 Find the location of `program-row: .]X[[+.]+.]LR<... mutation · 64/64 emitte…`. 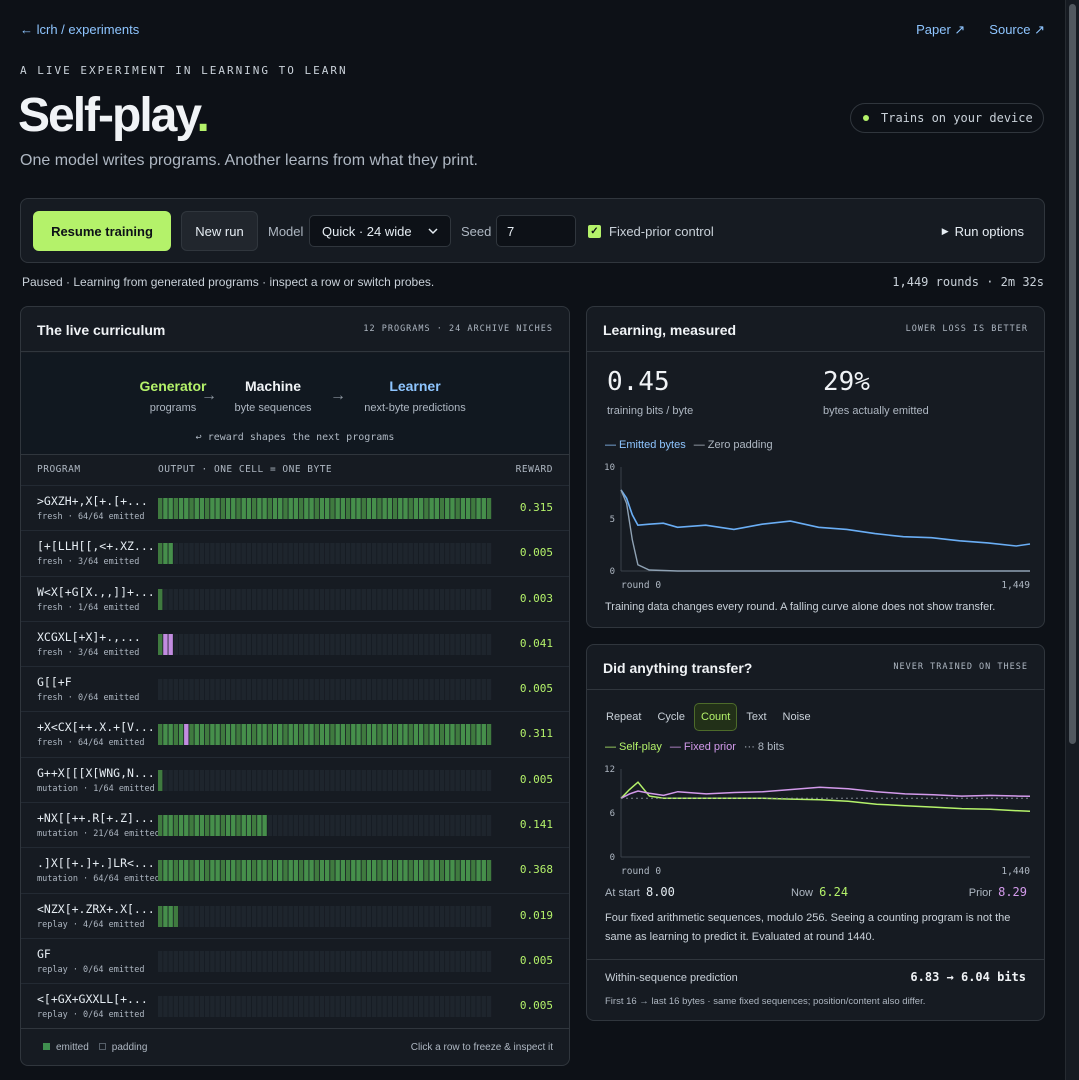

program-row: .]X[[+.]+.]LR<... mutation · 64/64 emitte… is located at coordinates (295, 869).